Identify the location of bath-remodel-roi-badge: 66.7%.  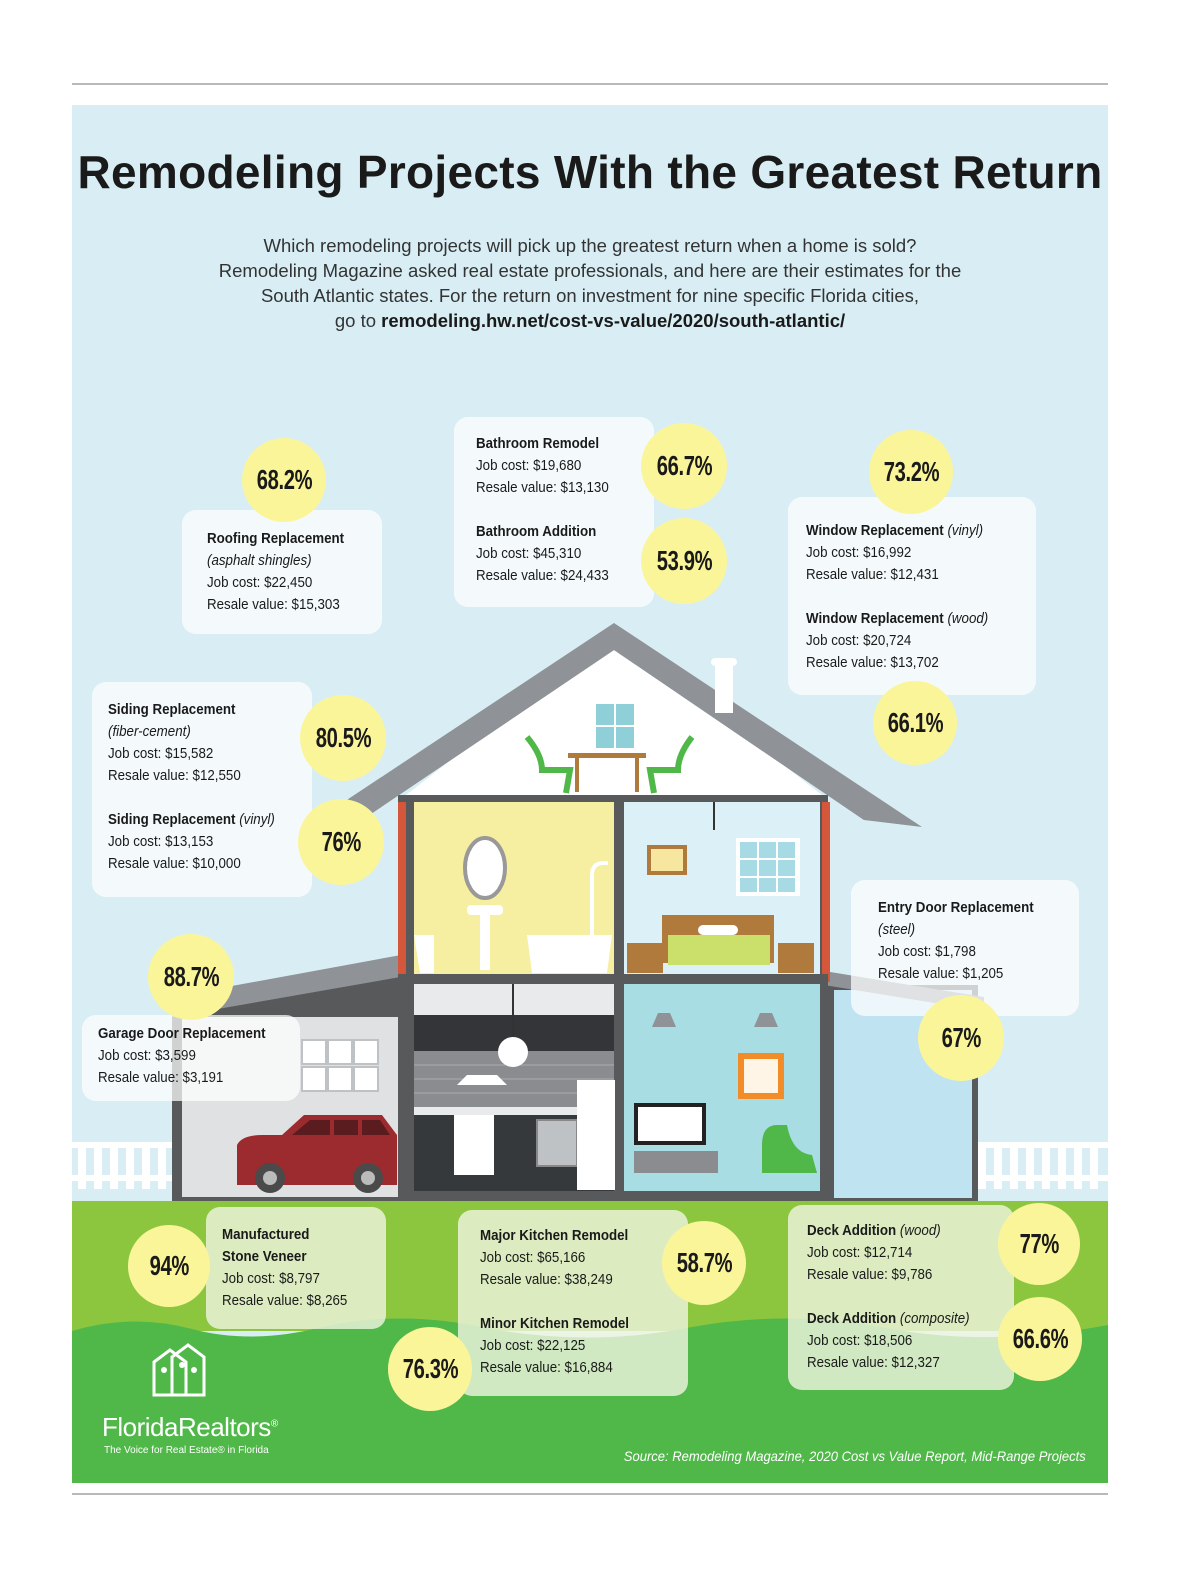
(684, 466).